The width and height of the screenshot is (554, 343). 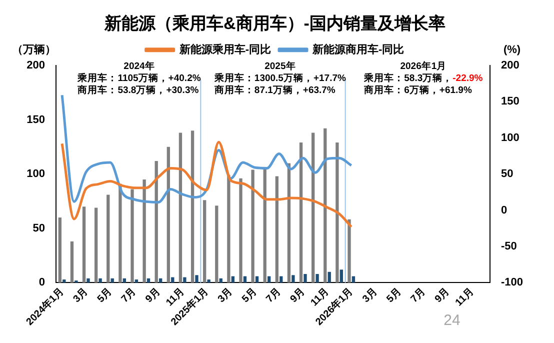 I want to click on annotation: 乘用车：58.3万辆，-22.9%, so click(x=423, y=78).